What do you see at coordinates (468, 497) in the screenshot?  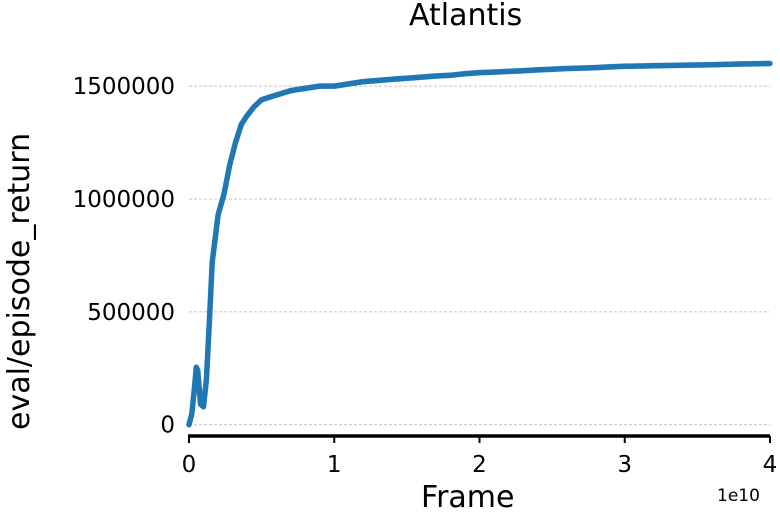 I see `x-axis-label: Frame` at bounding box center [468, 497].